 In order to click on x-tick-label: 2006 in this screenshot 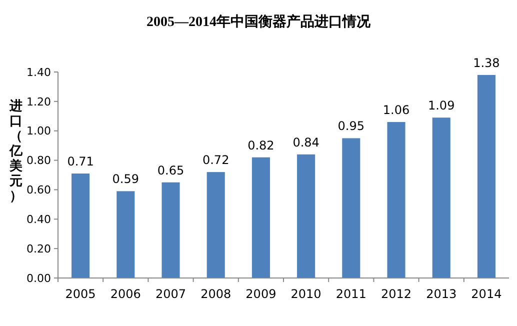, I will do `click(125, 294)`.